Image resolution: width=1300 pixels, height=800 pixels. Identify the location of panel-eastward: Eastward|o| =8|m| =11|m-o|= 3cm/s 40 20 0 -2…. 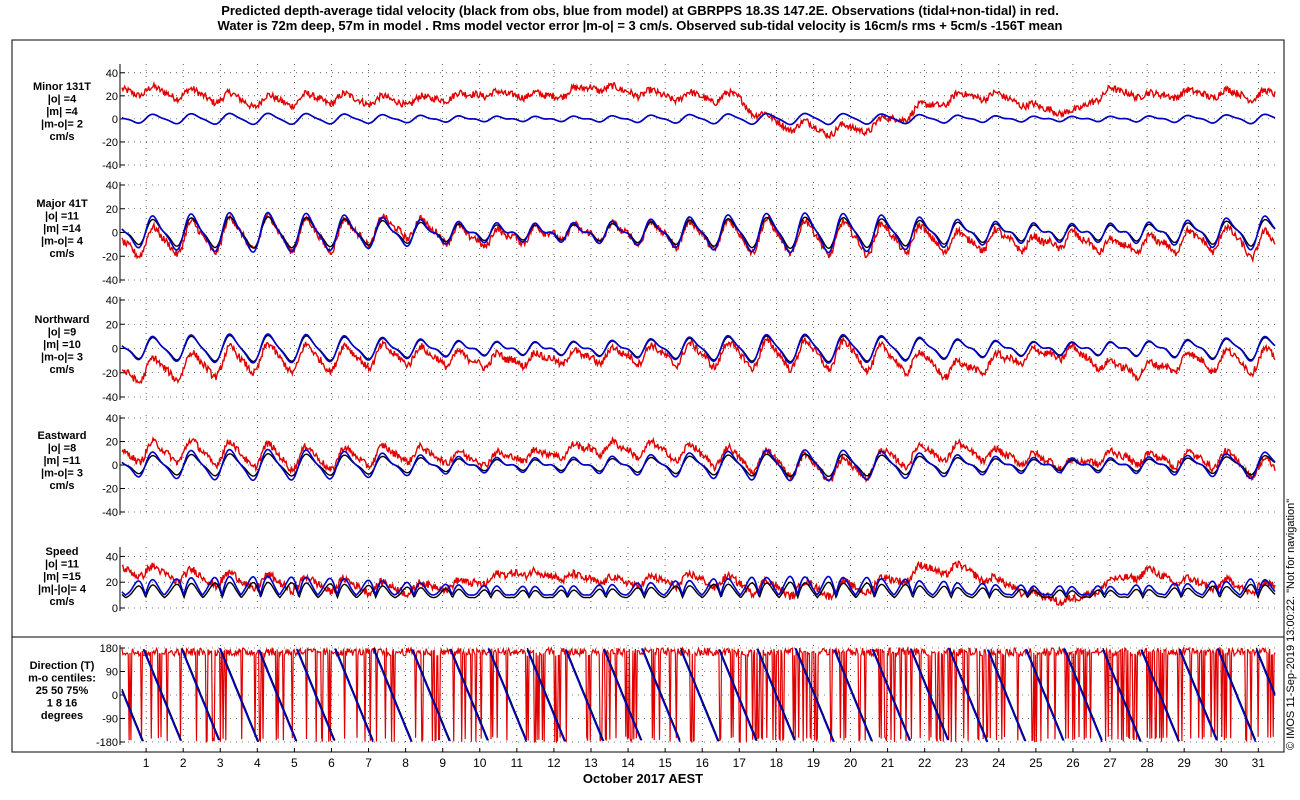
(657, 466).